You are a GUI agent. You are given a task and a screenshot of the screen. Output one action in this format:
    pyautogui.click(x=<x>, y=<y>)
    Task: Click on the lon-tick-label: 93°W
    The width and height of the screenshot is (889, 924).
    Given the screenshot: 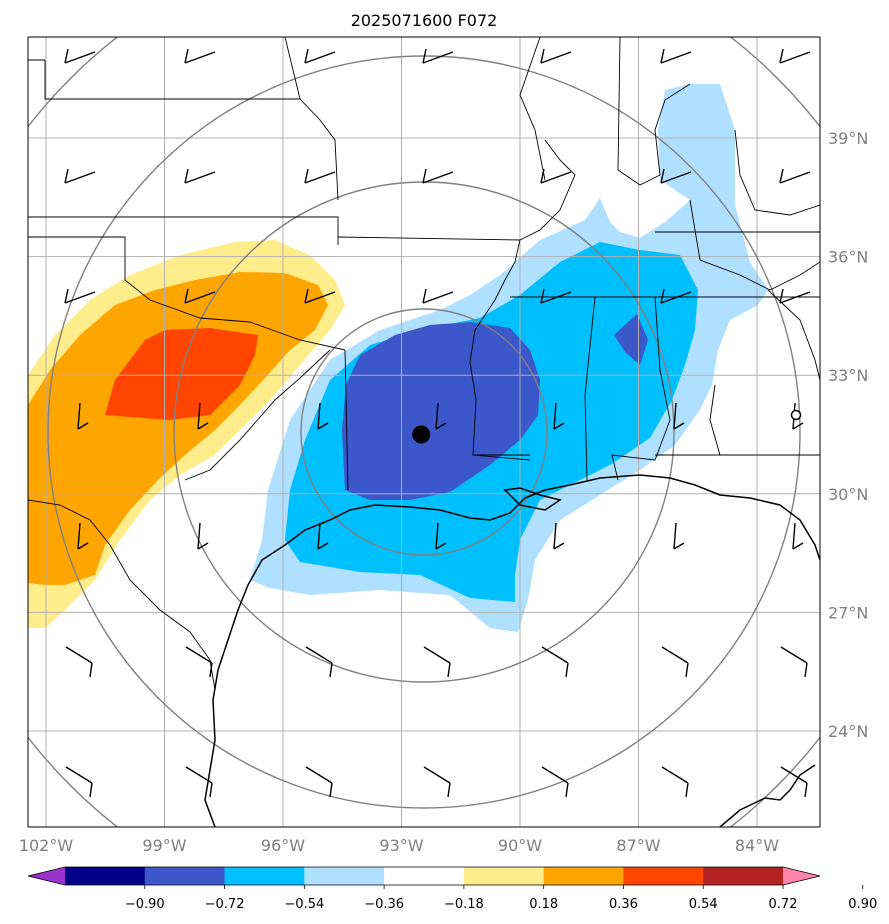 What is the action you would take?
    pyautogui.click(x=401, y=845)
    